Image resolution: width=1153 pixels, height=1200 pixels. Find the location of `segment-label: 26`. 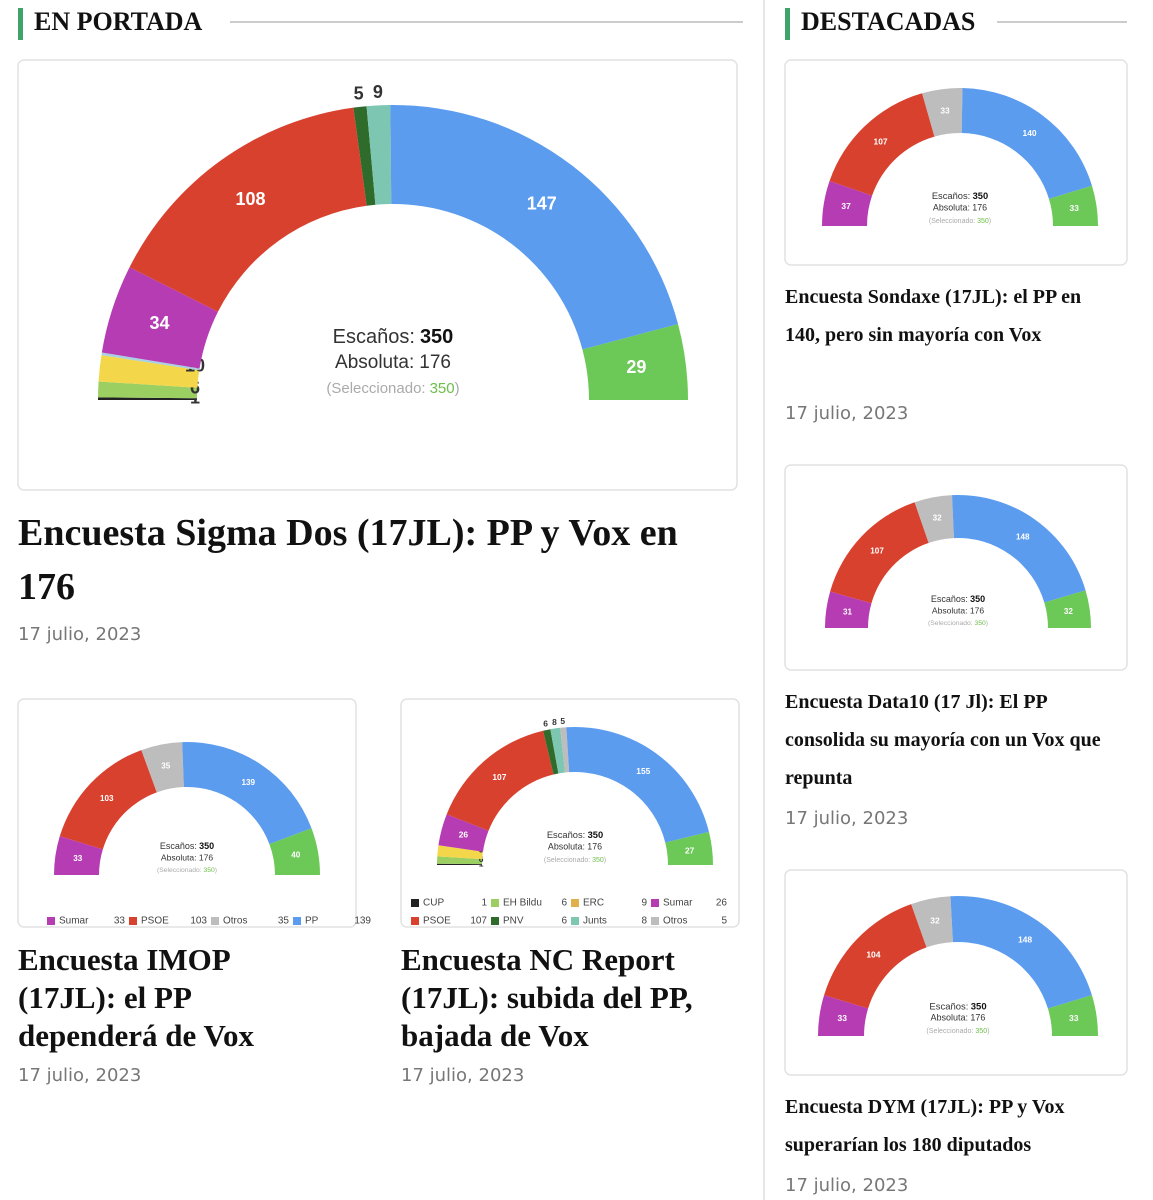

segment-label: 26 is located at coordinates (464, 834).